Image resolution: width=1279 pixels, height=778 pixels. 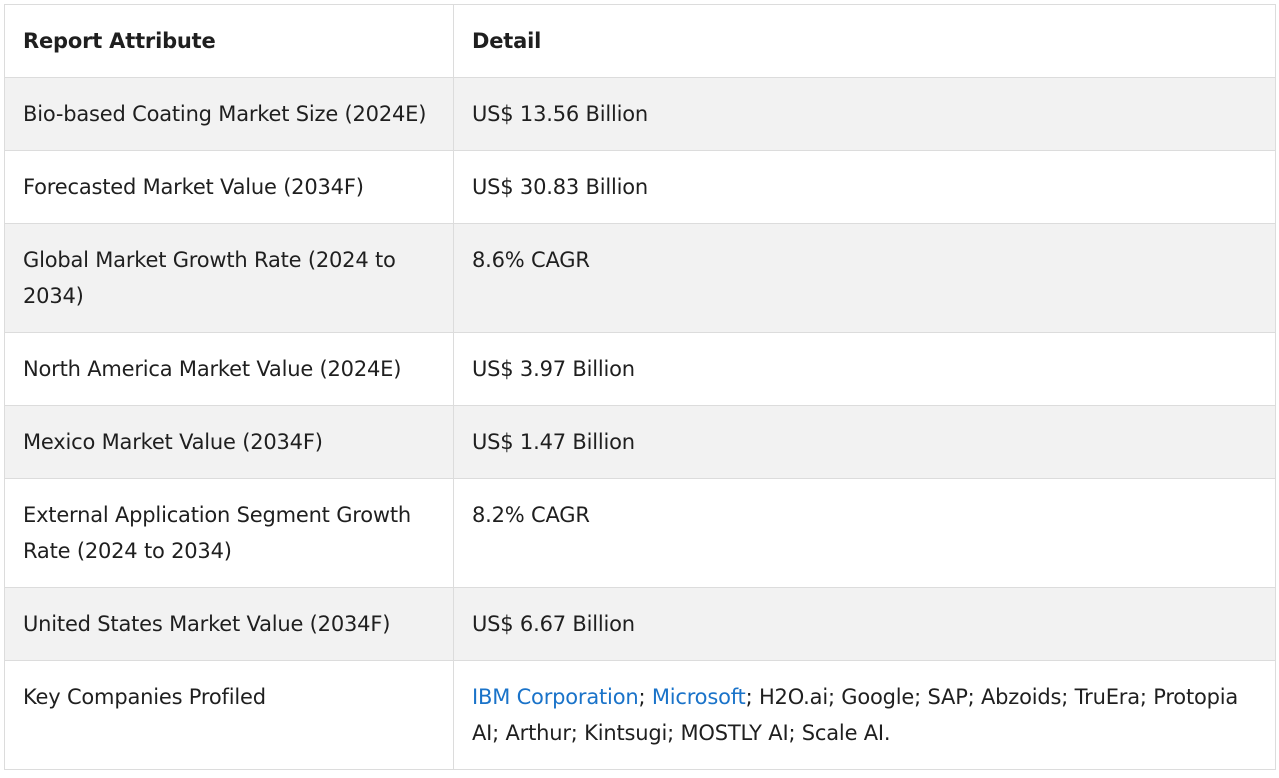 I want to click on detail-cell: 8.2% CAGR, so click(x=864, y=533).